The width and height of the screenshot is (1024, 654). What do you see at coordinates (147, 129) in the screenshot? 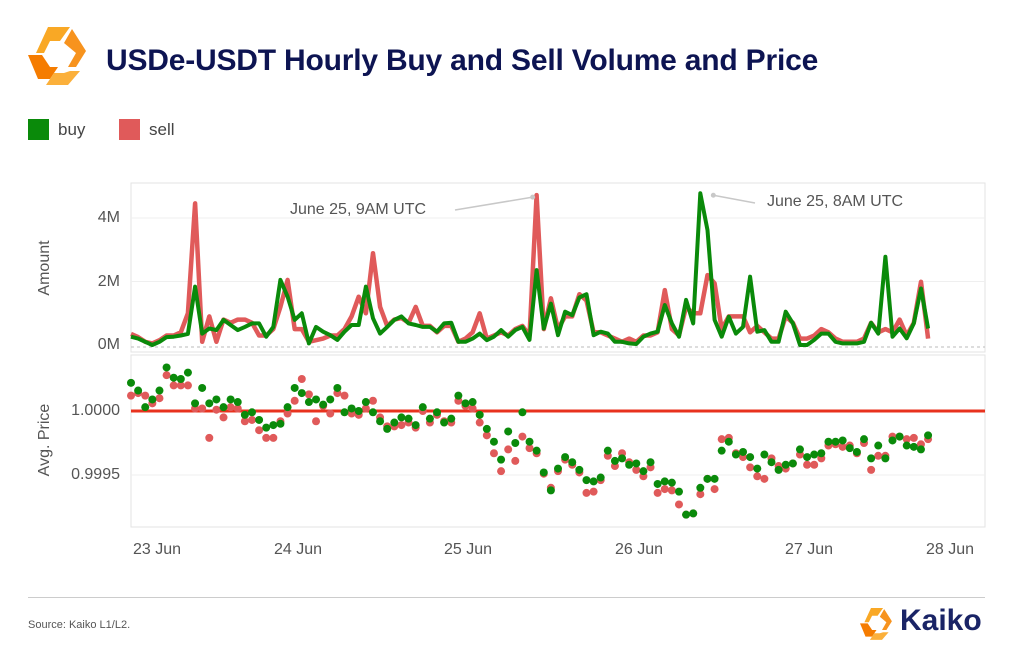
I see `legend-item-sell: sell` at bounding box center [147, 129].